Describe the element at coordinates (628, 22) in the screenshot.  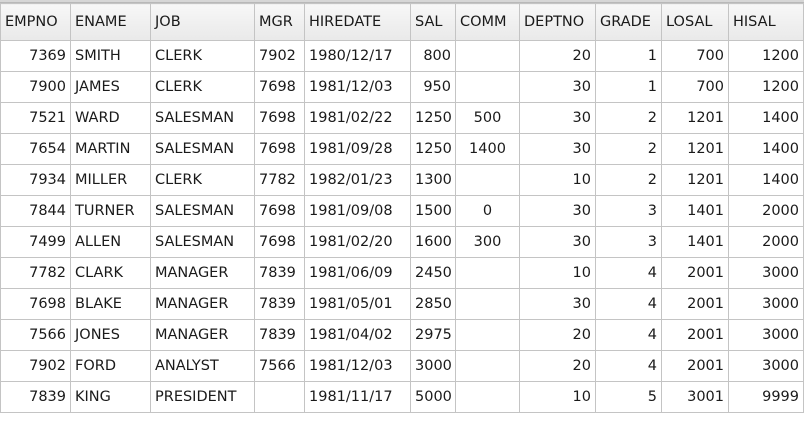
I see `column-header-grade: GRADE` at that location.